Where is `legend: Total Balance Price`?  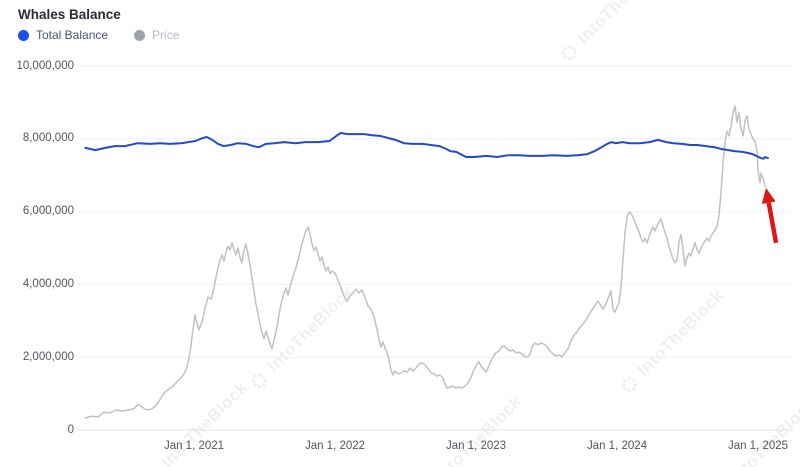 legend: Total Balance Price is located at coordinates (98, 35).